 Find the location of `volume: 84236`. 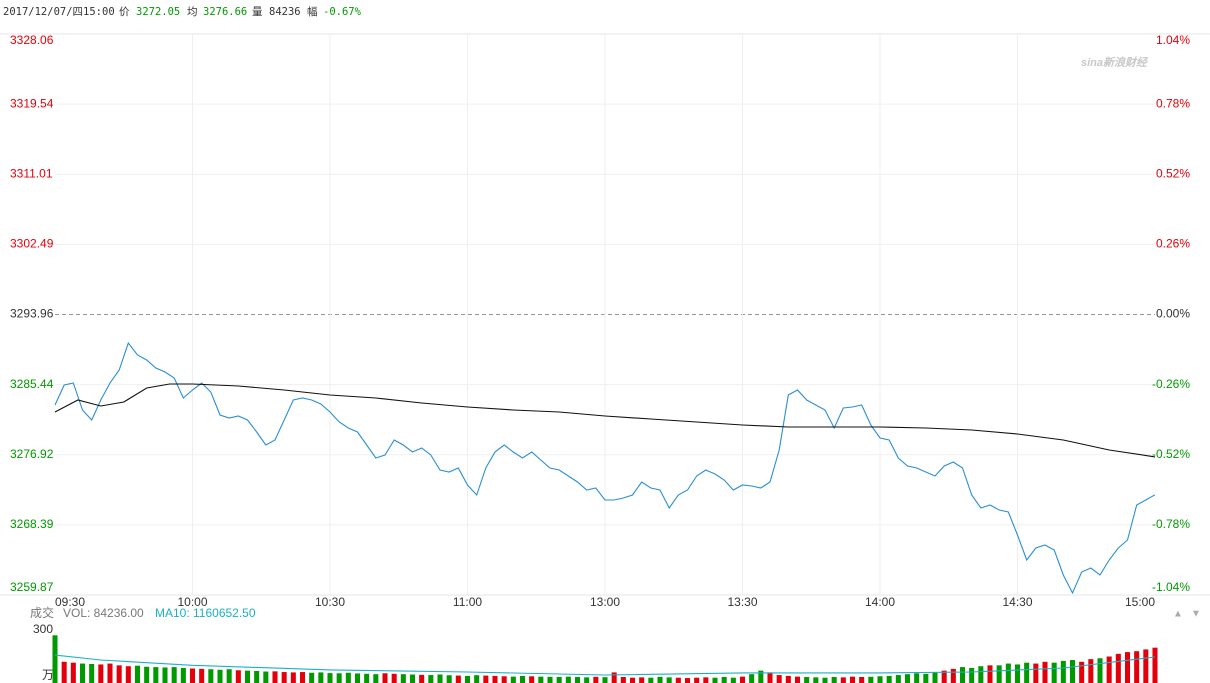

volume: 84236 is located at coordinates (285, 12).